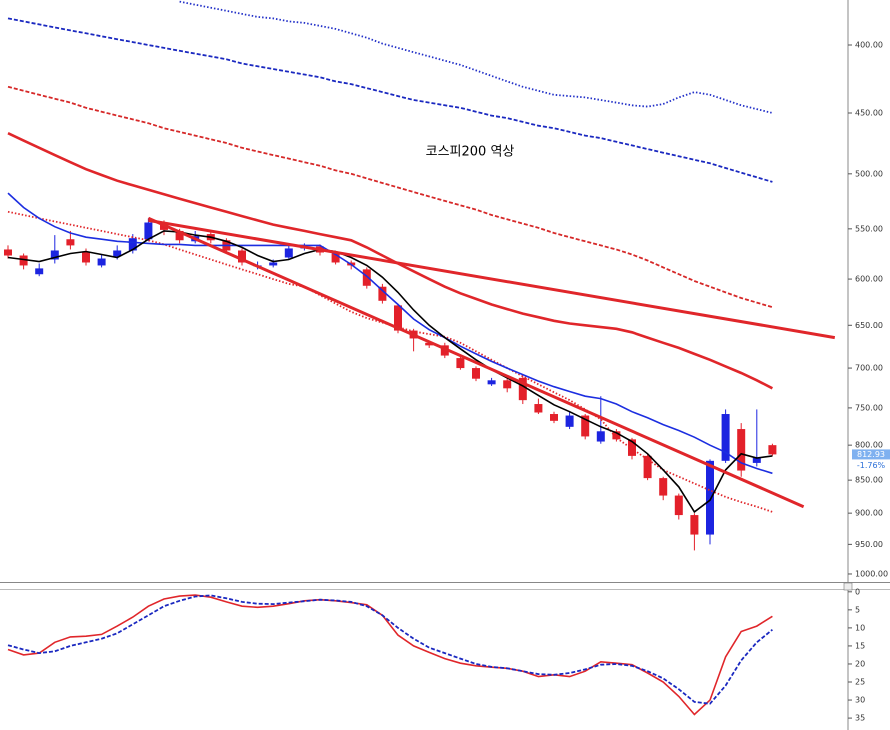  I want to click on y-tick-label: 750.00, so click(869, 407).